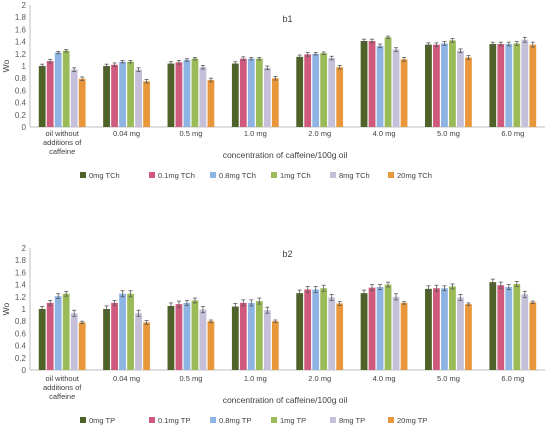 The width and height of the screenshot is (550, 431). What do you see at coordinates (104, 175) in the screenshot?
I see `legend-label: 0mg TCh` at bounding box center [104, 175].